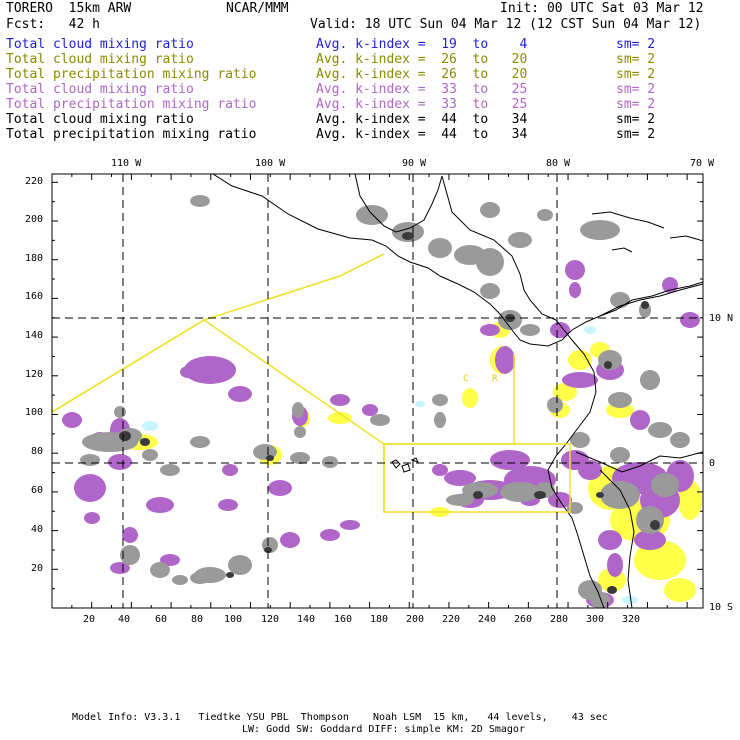 The height and width of the screenshot is (740, 740). Describe the element at coordinates (100, 44) in the screenshot. I see `legend-field: Total cloud mixing ratio` at that location.